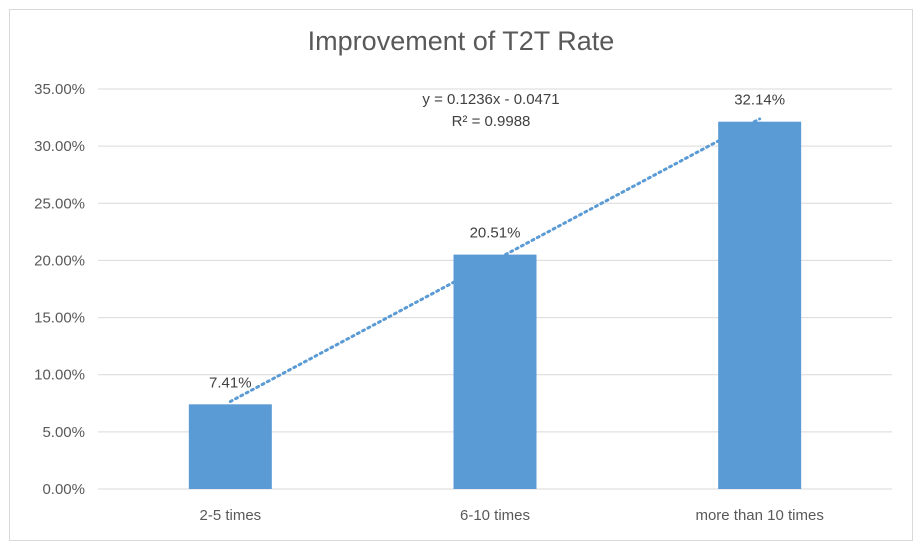  I want to click on y-tick-label: 35.00%, so click(59, 89).